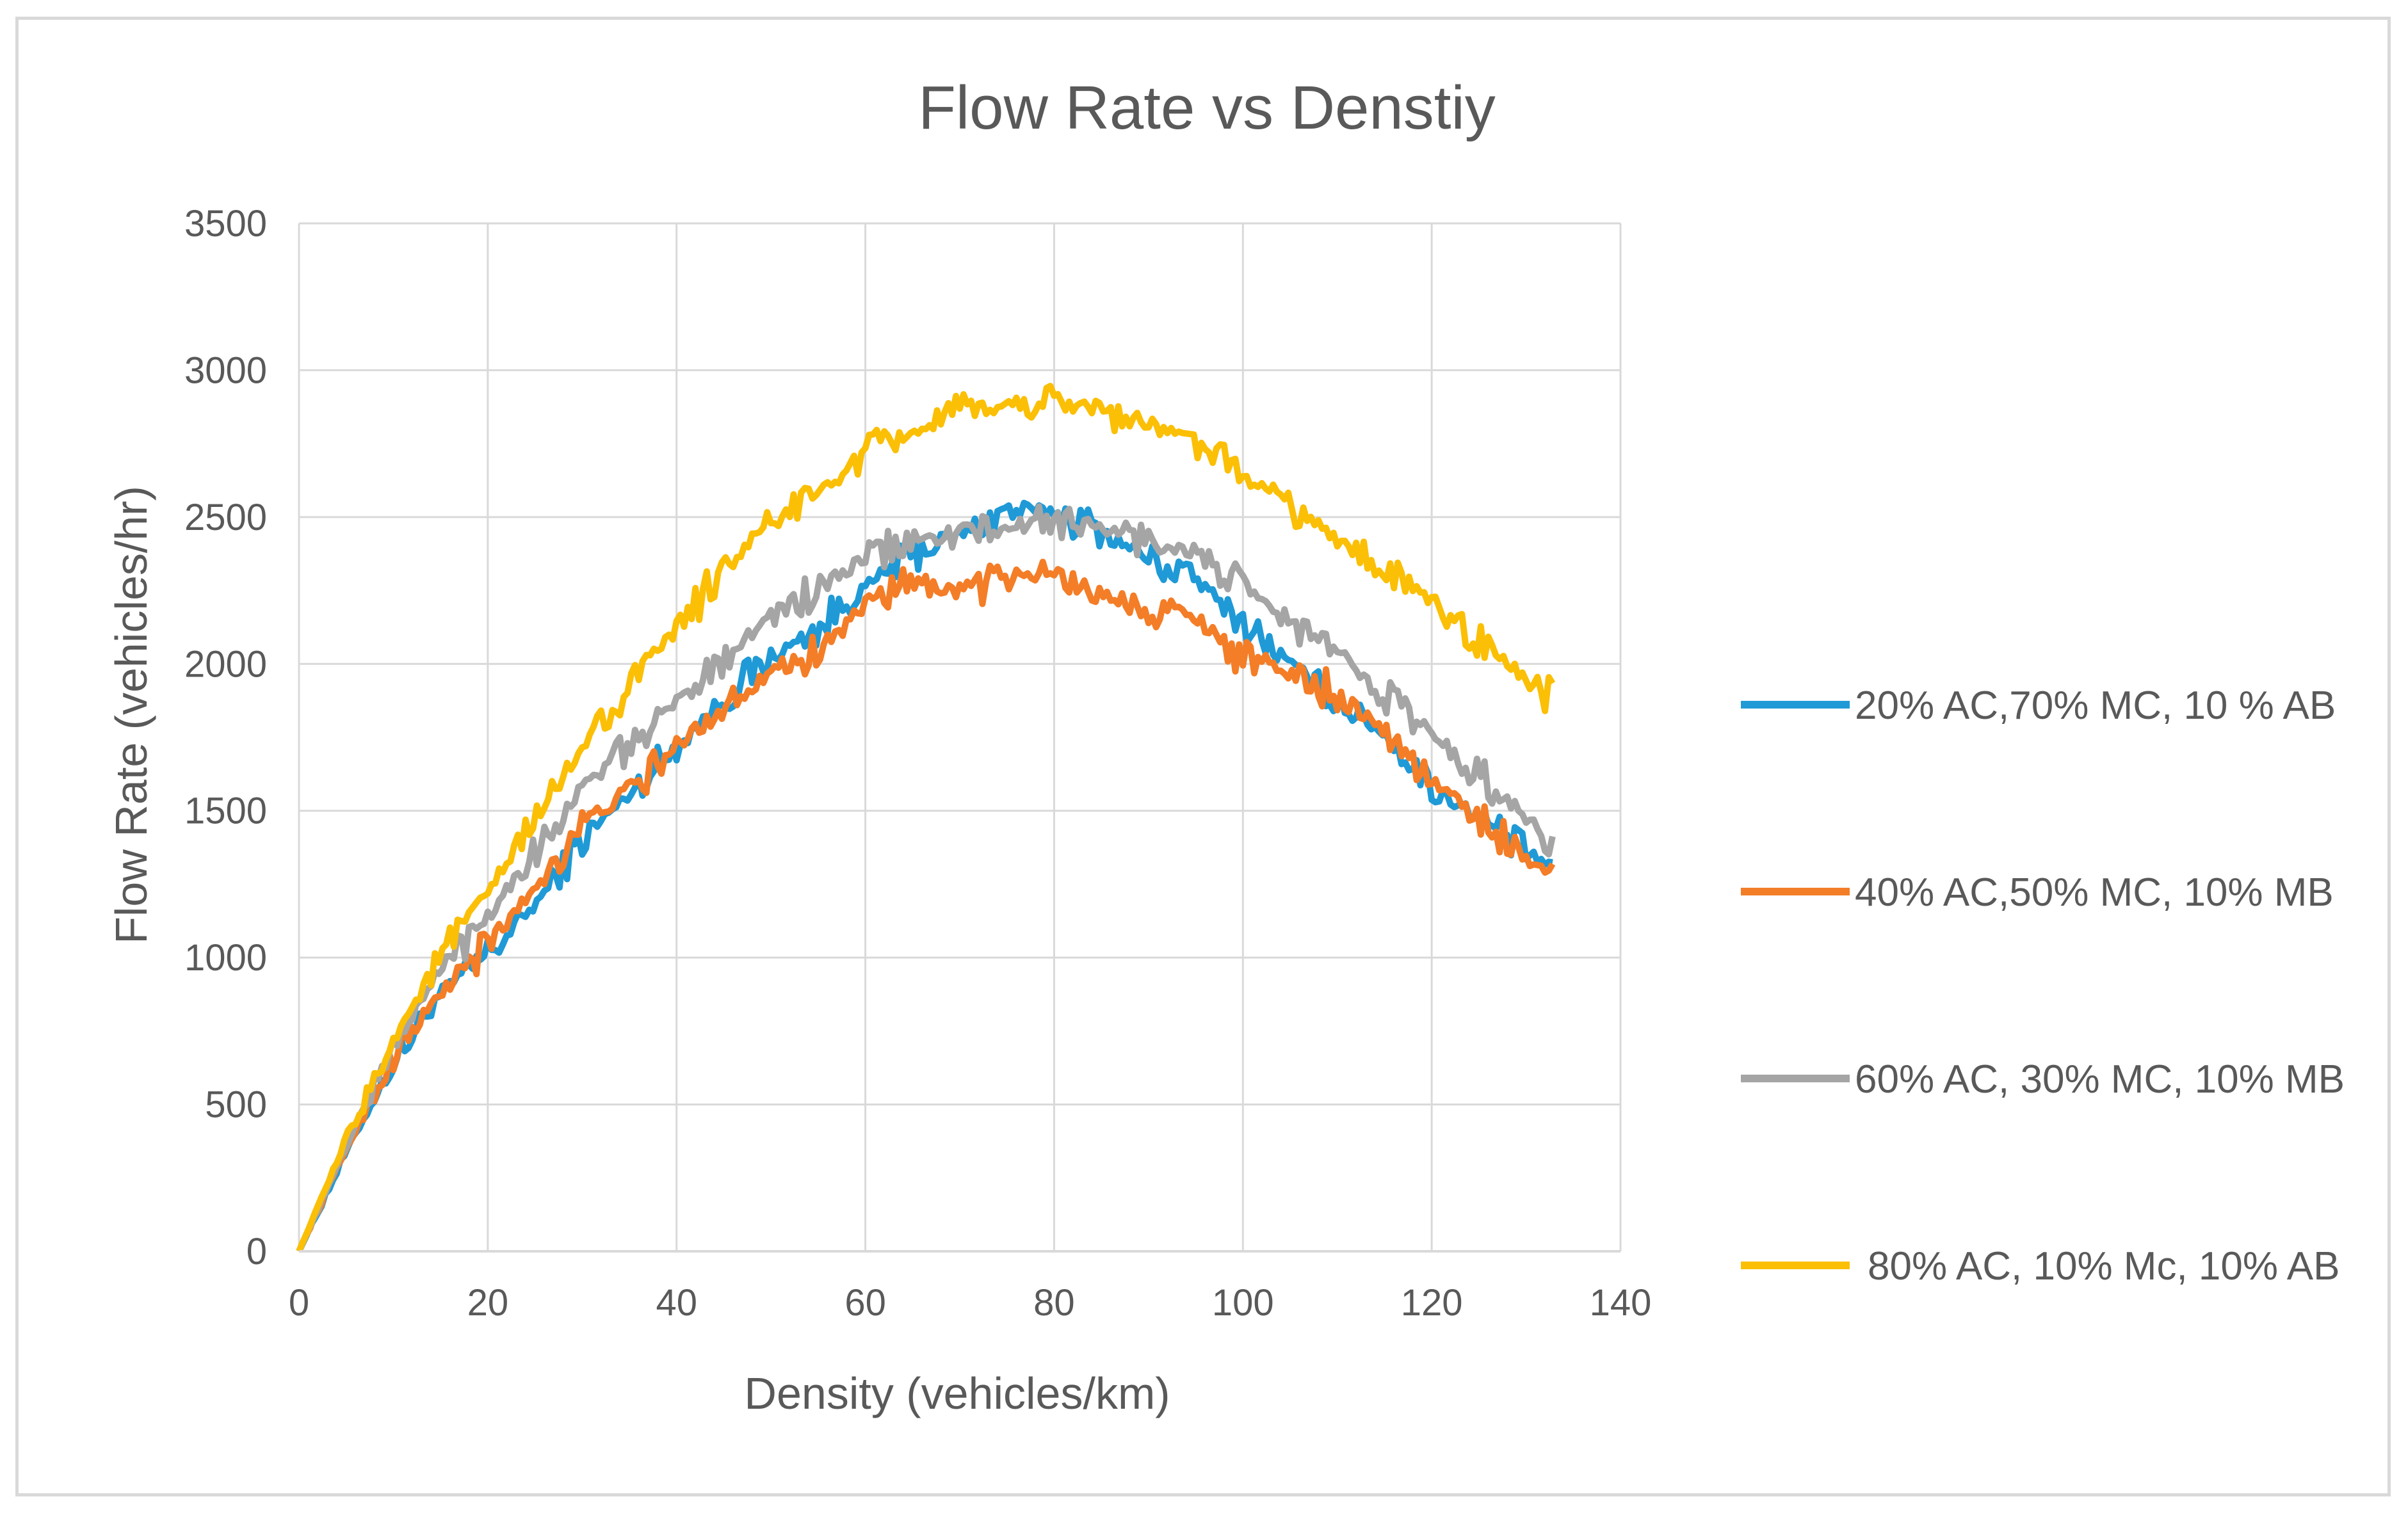 This screenshot has height=1515, width=2408. I want to click on y-tick-label: 1500, so click(225, 811).